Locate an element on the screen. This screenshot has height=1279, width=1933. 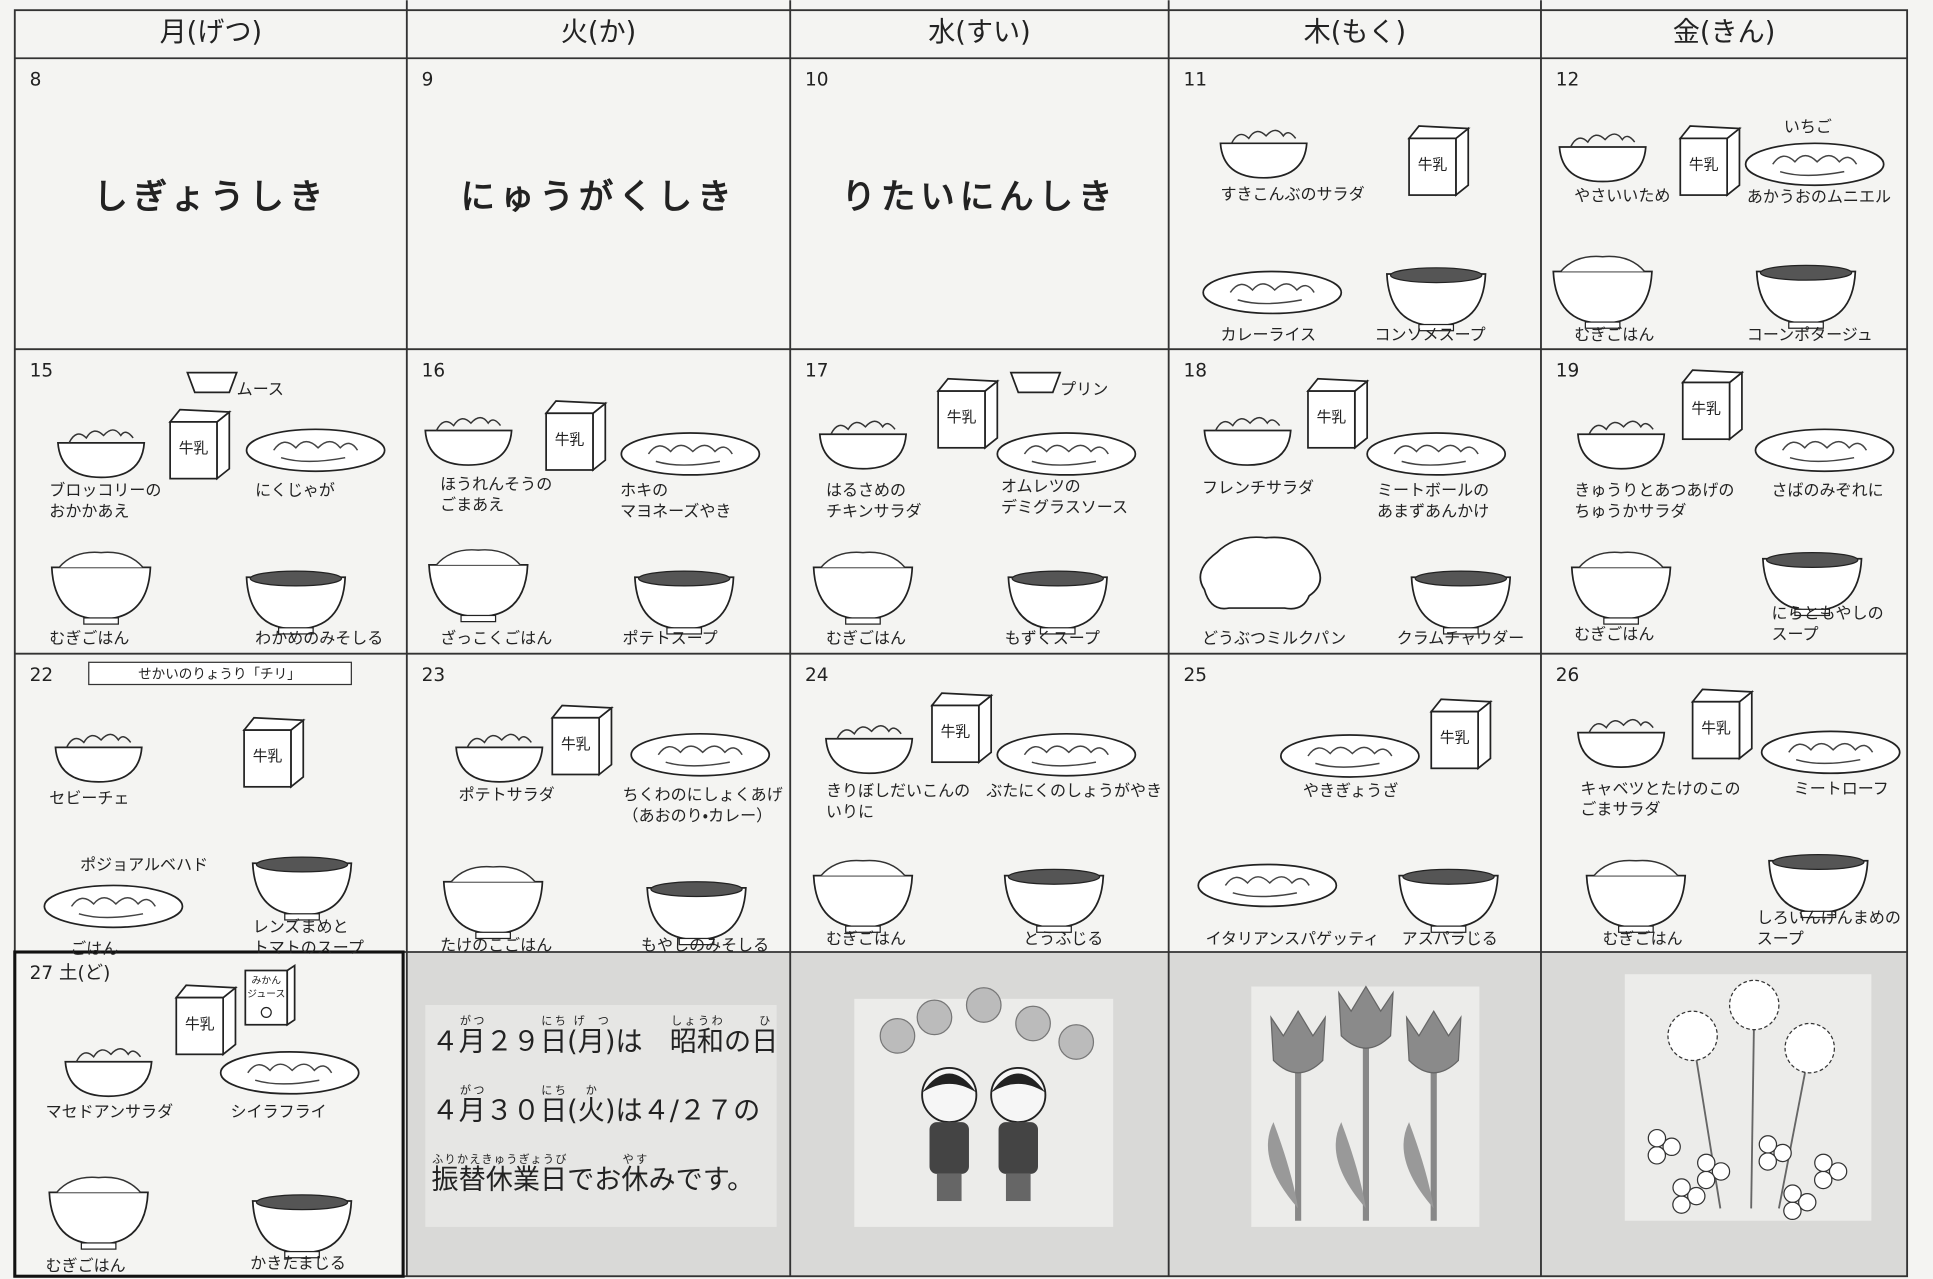
dish-name: ミートローフ is located at coordinates (1841, 788).